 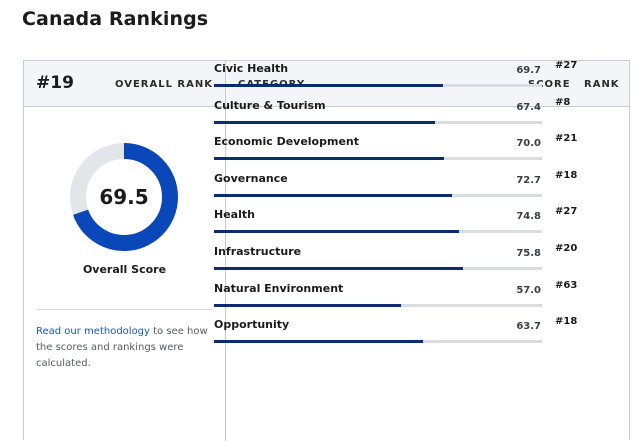 What do you see at coordinates (251, 68) in the screenshot?
I see `category-name: Civic Health` at bounding box center [251, 68].